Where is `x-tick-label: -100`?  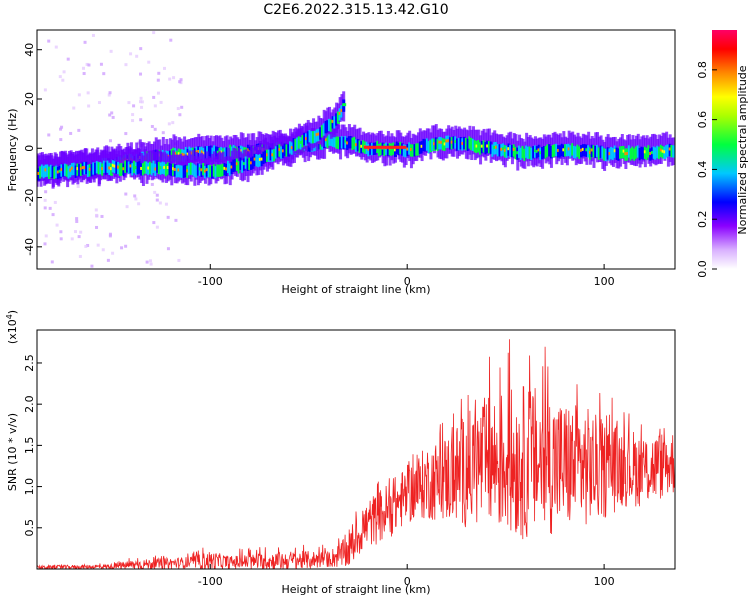 x-tick-label: -100 is located at coordinates (210, 581).